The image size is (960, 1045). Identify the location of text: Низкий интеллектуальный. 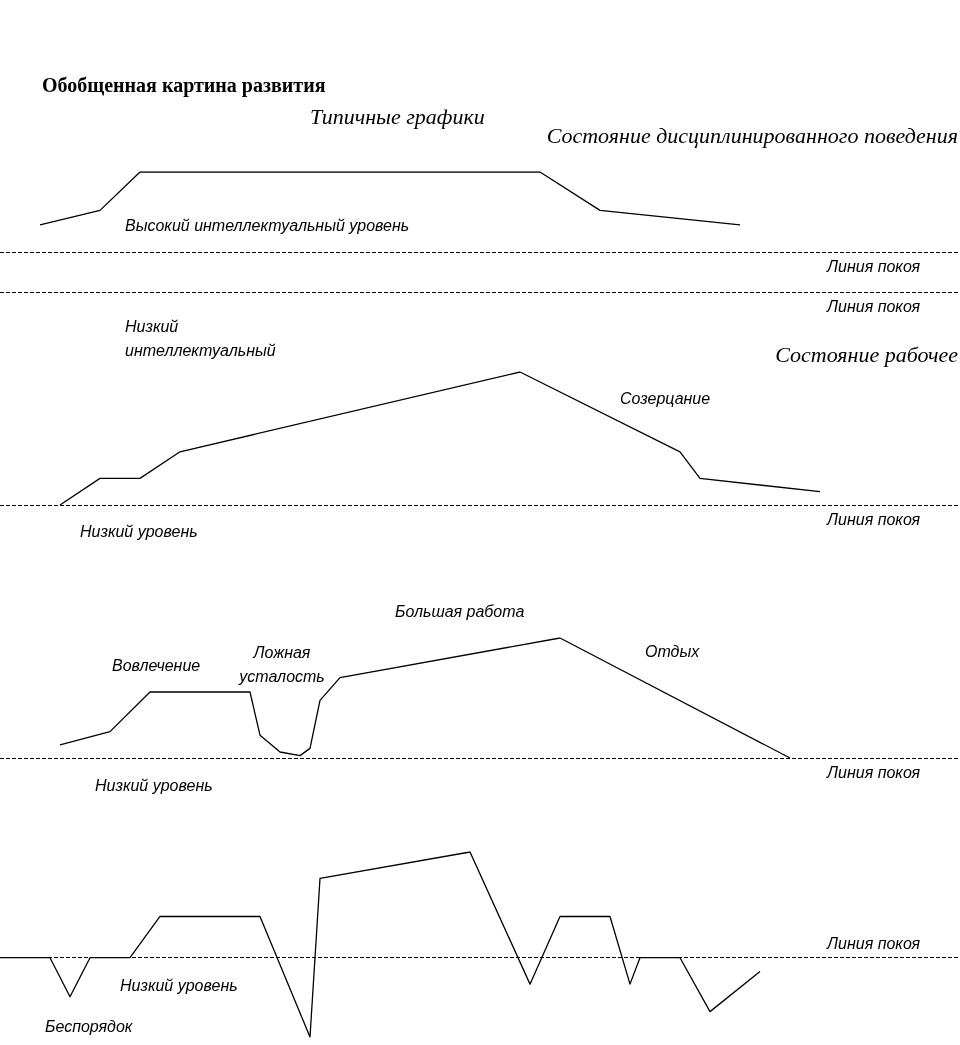
(200, 338).